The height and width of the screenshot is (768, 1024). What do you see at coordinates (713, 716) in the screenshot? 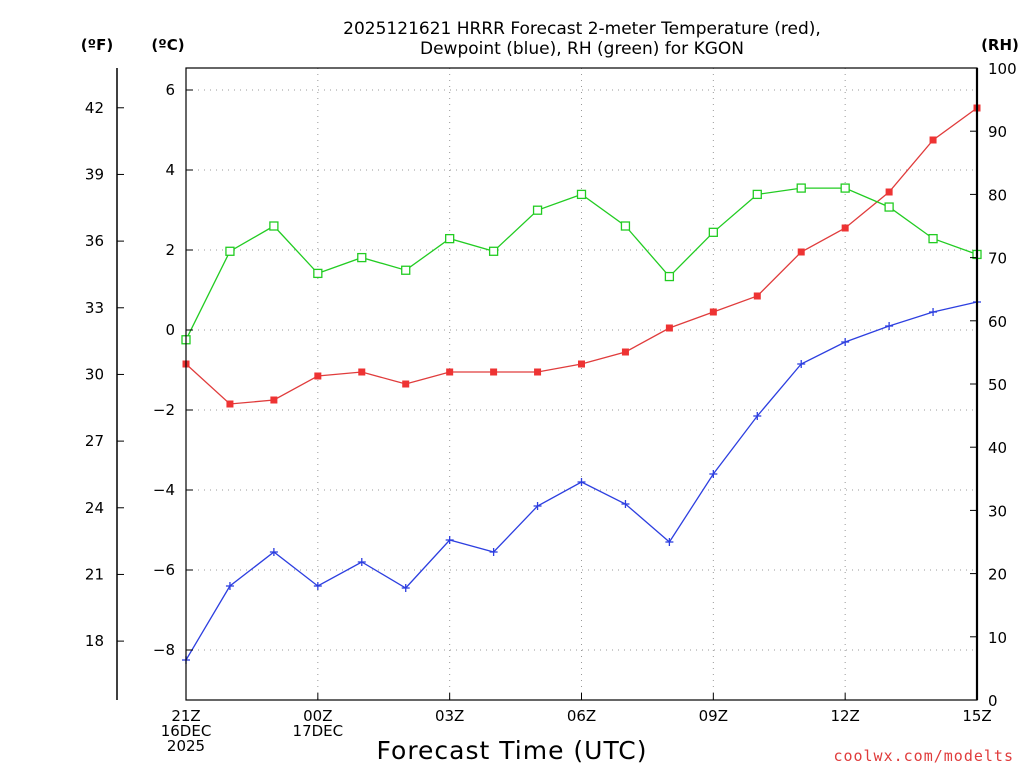
I see `time-tick-label: 09Z` at bounding box center [713, 716].